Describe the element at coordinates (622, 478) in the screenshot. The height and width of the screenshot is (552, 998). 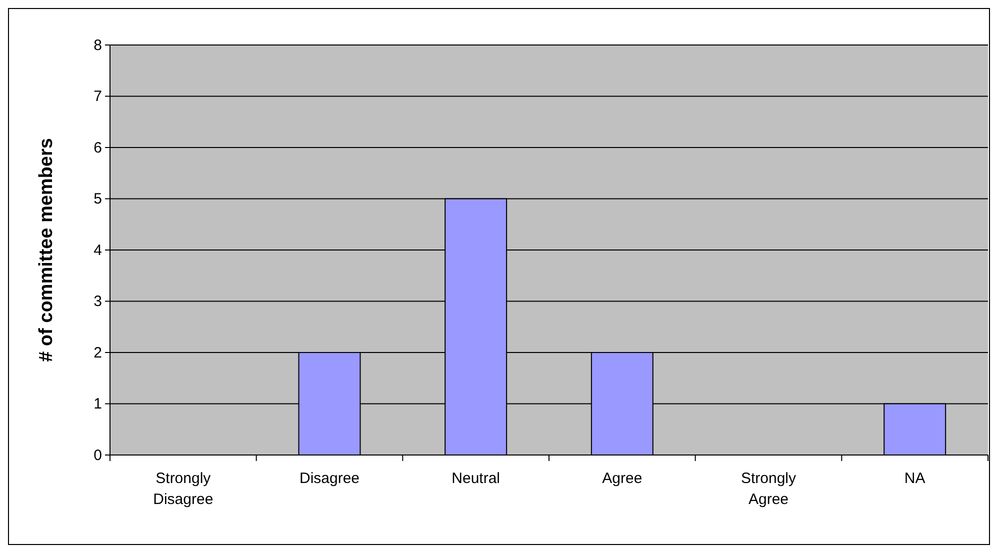
I see `x-tick-label: Agree` at that location.